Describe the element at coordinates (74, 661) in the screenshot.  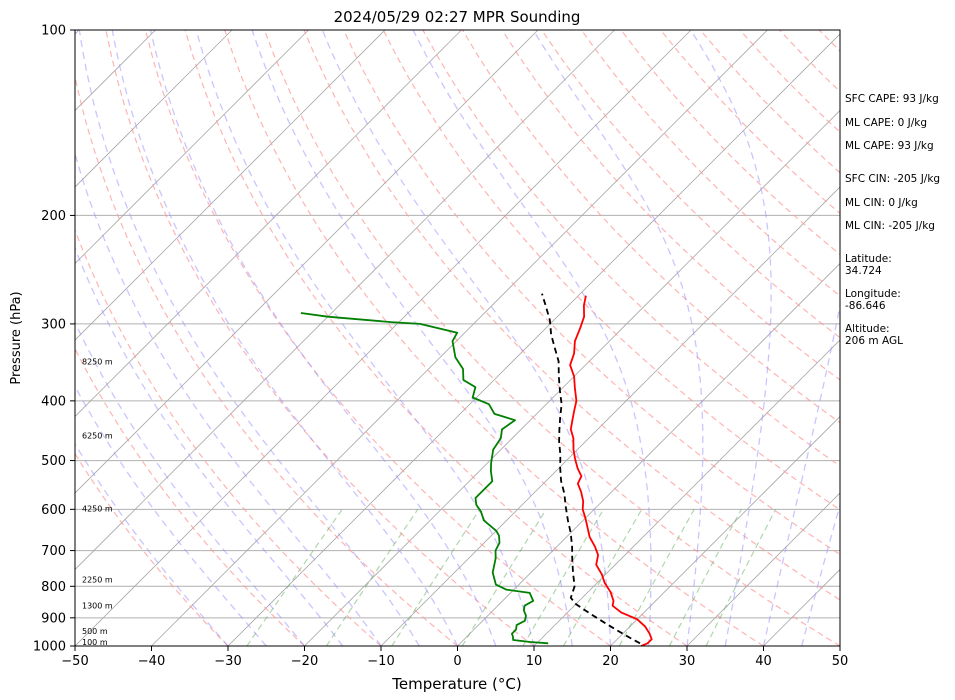
I see `x-tick-label: −50` at that location.